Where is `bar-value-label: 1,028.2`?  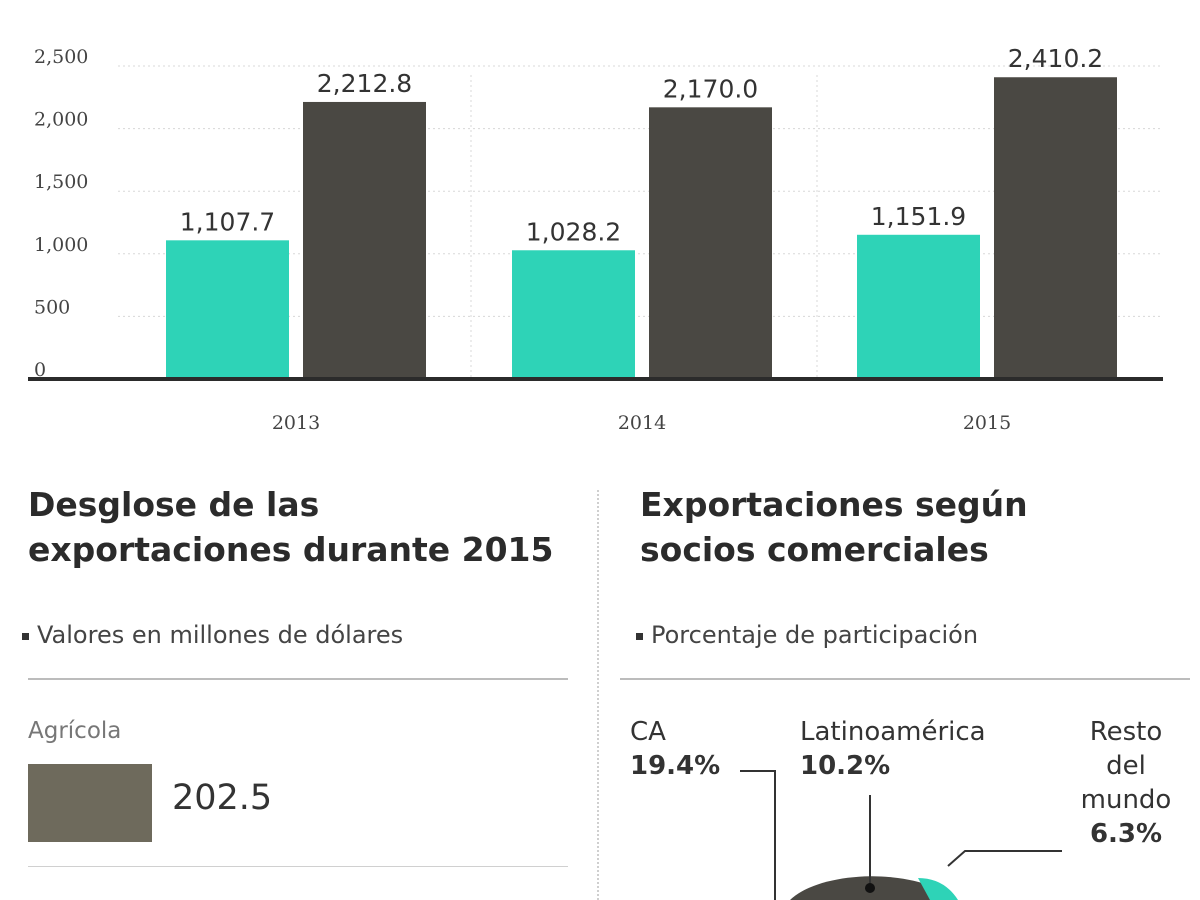 bar-value-label: 1,028.2 is located at coordinates (573, 231).